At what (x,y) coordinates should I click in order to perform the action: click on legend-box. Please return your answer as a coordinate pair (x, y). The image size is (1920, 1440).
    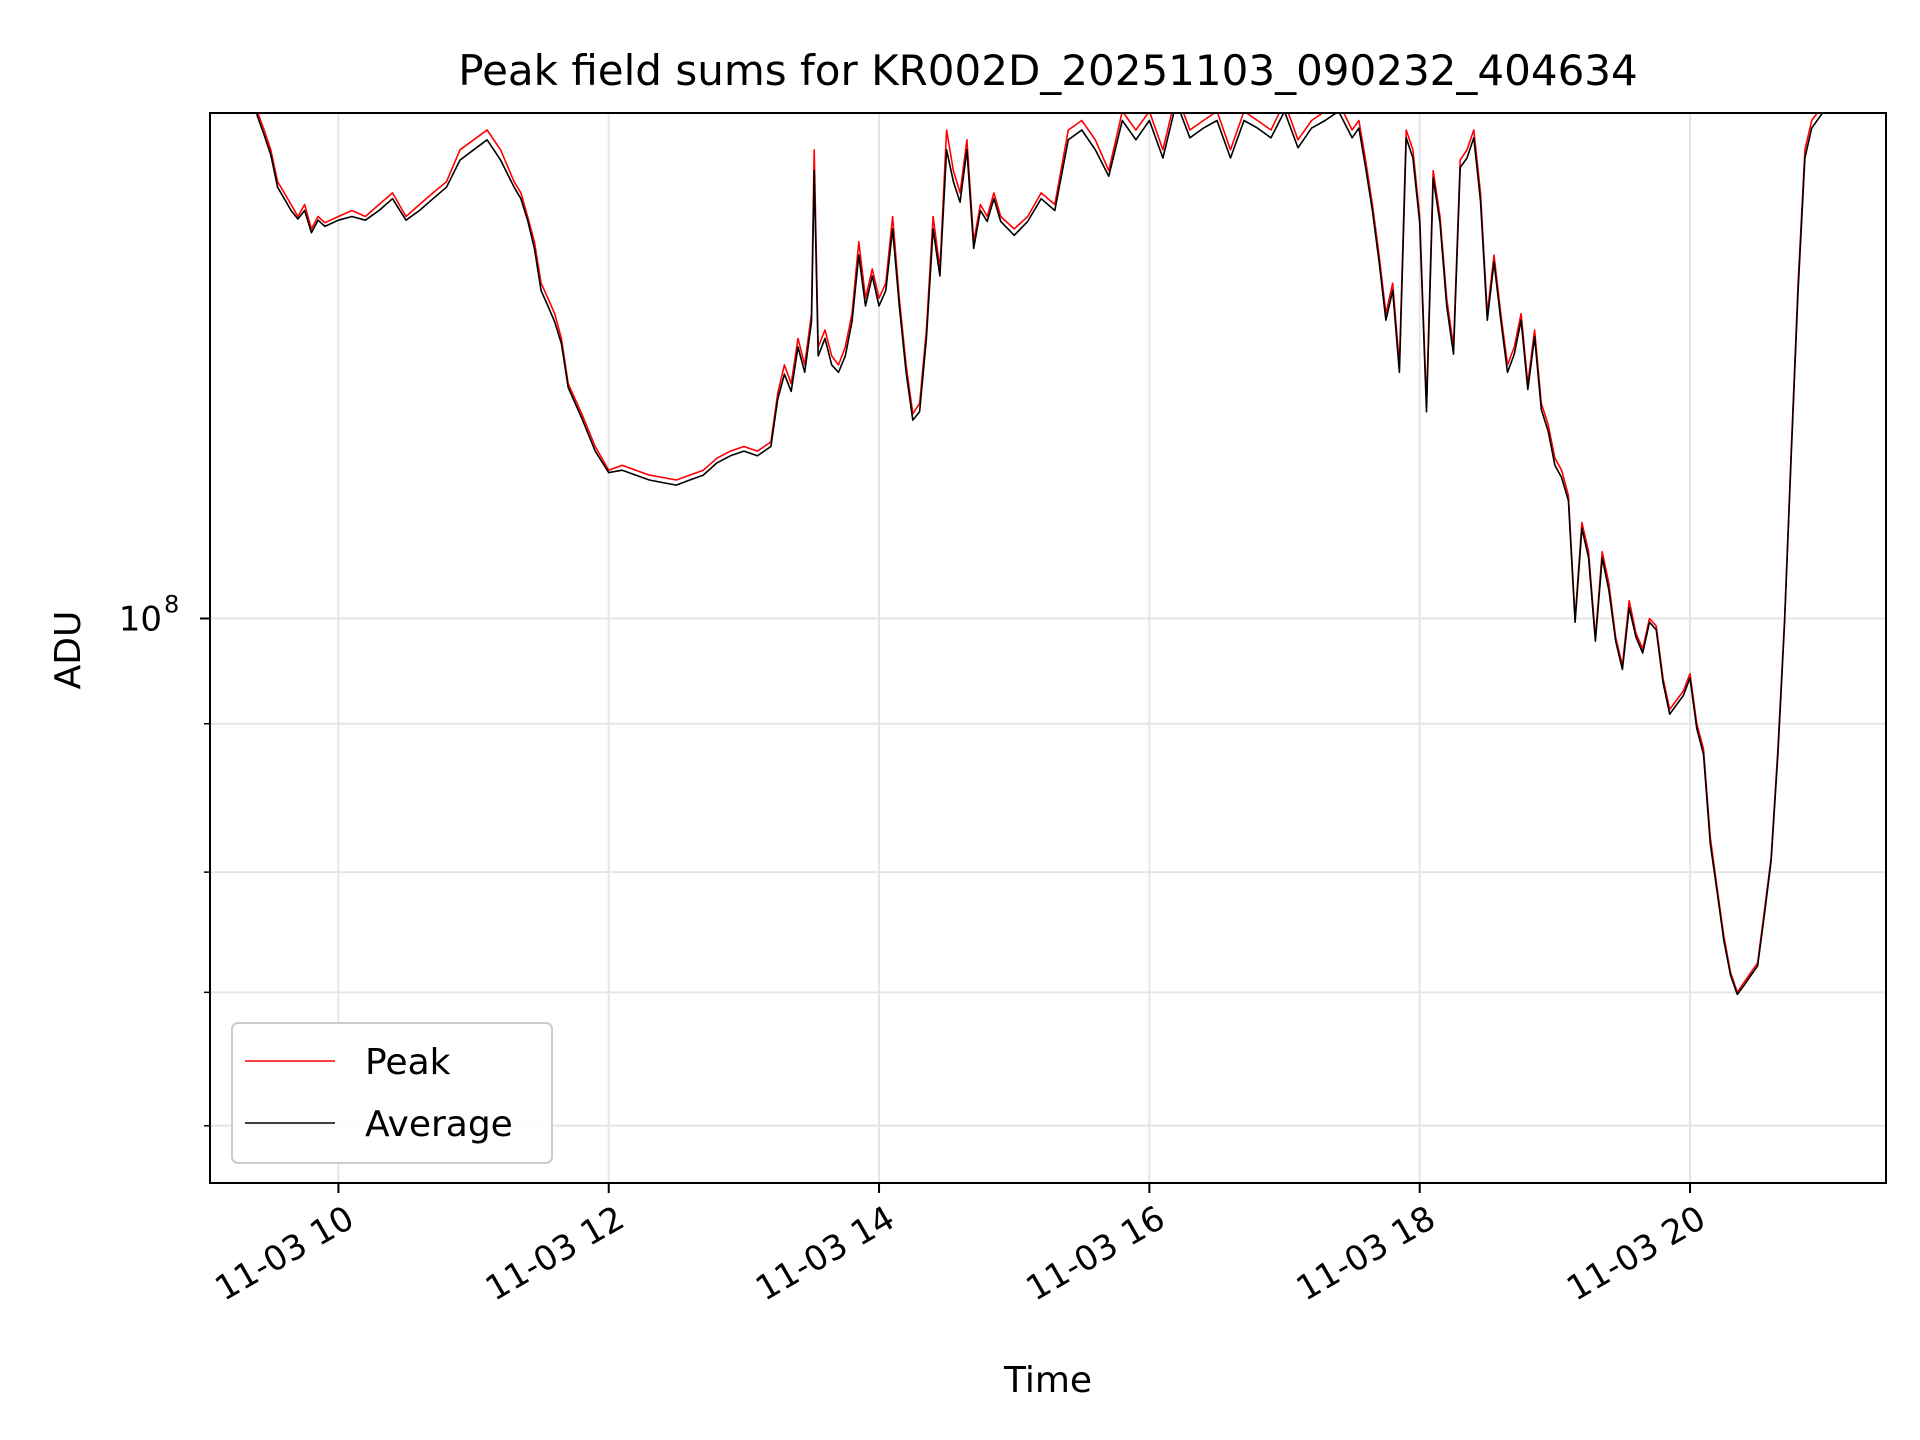
    Looking at the image, I should click on (392, 1093).